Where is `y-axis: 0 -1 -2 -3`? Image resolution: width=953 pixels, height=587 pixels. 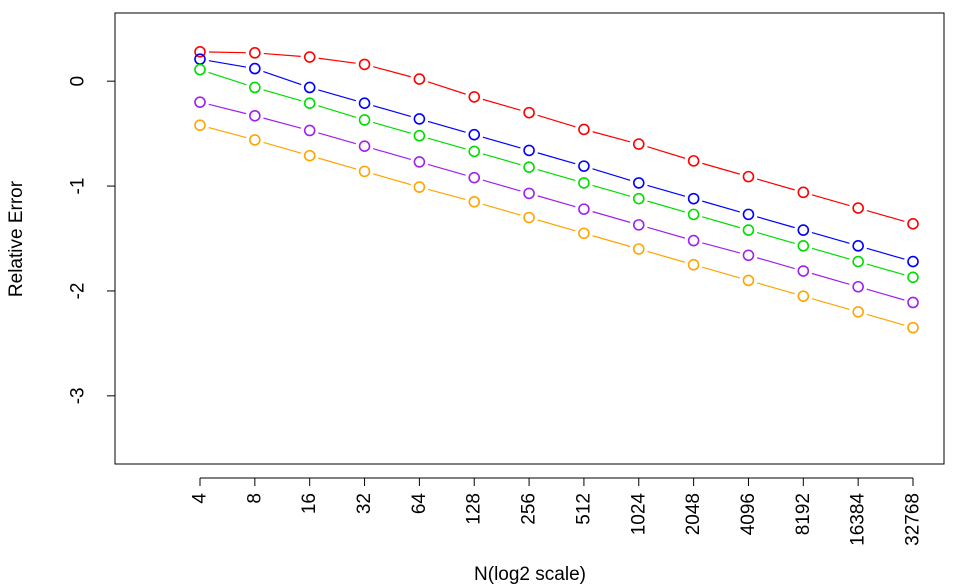 y-axis: 0 -1 -2 -3 is located at coordinates (92, 240).